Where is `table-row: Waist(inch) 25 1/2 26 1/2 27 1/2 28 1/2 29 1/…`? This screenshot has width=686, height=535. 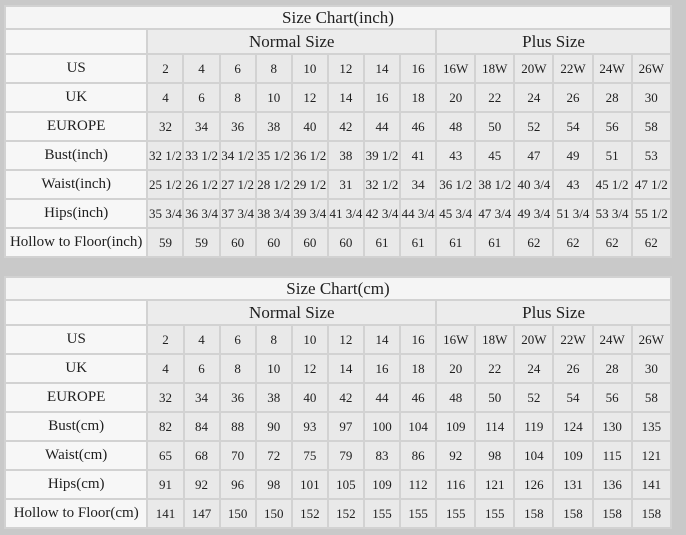 table-row: Waist(inch) 25 1/2 26 1/2 27 1/2 28 1/2 29 1/… is located at coordinates (338, 184).